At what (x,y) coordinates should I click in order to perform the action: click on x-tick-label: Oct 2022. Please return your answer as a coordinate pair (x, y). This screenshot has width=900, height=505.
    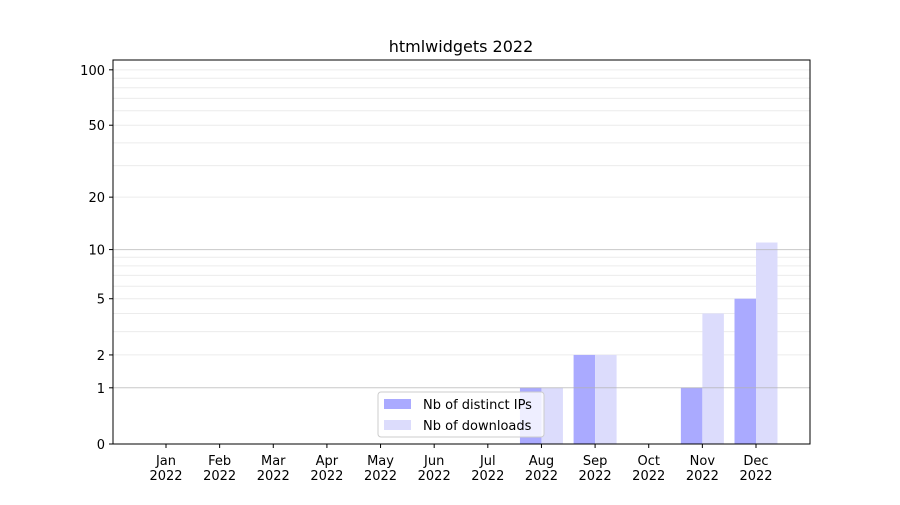
    Looking at the image, I should click on (648, 469).